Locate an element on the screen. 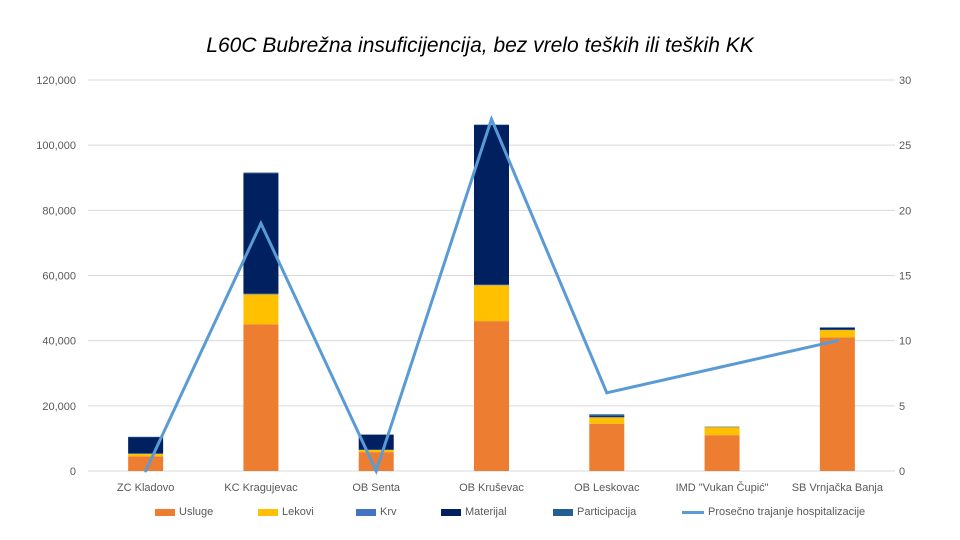  y-tick-label: 120,000 is located at coordinates (56, 81).